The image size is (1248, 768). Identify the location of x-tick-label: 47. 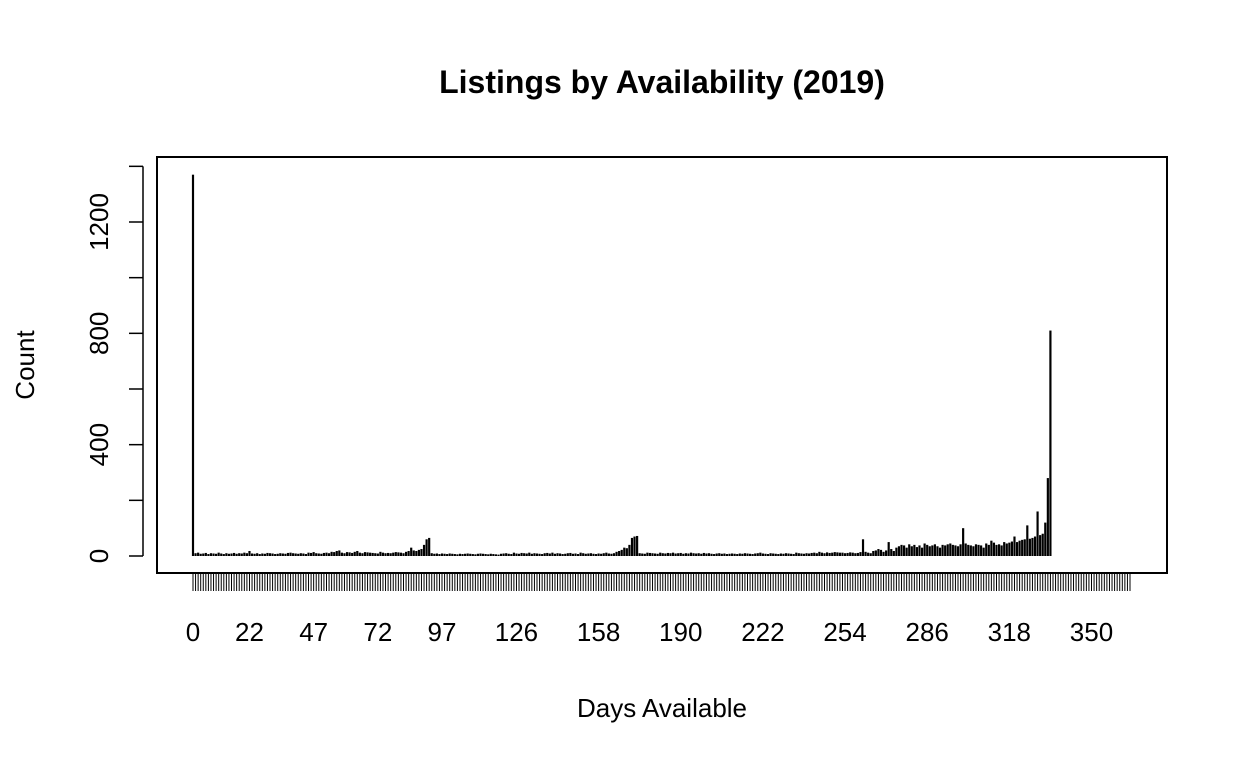
(313, 632).